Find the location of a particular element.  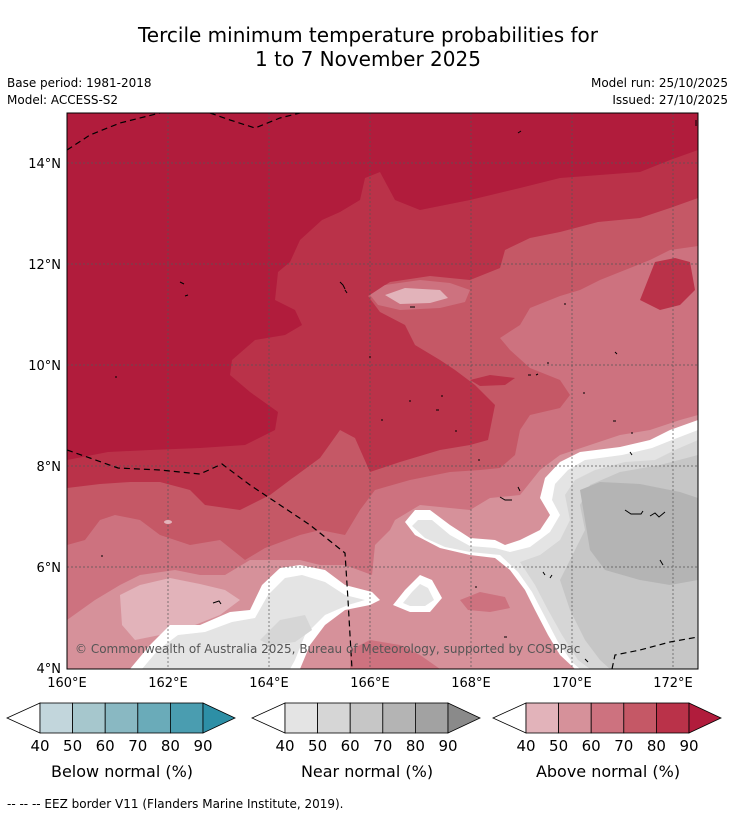

model-run: Model run: 25/10/2025 is located at coordinates (659, 83).